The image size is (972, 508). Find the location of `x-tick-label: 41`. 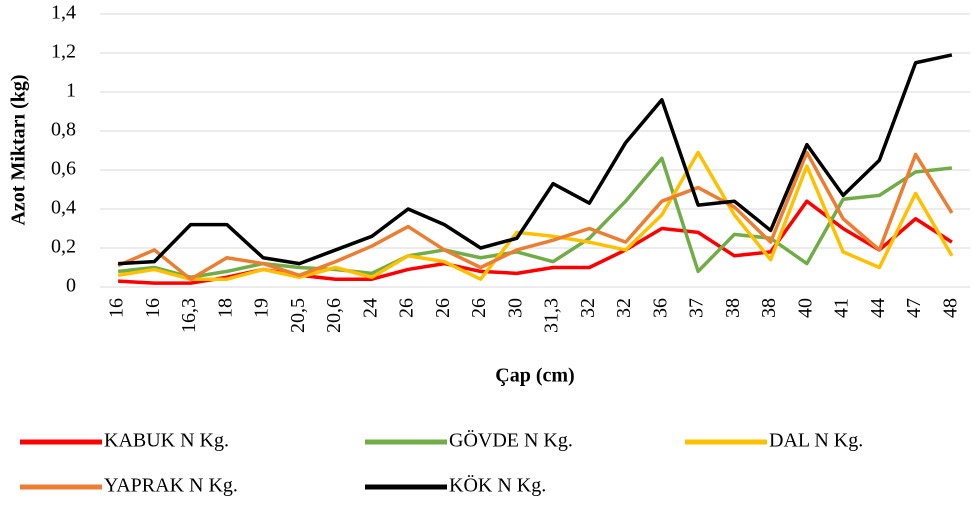

x-tick-label: 41 is located at coordinates (842, 308).